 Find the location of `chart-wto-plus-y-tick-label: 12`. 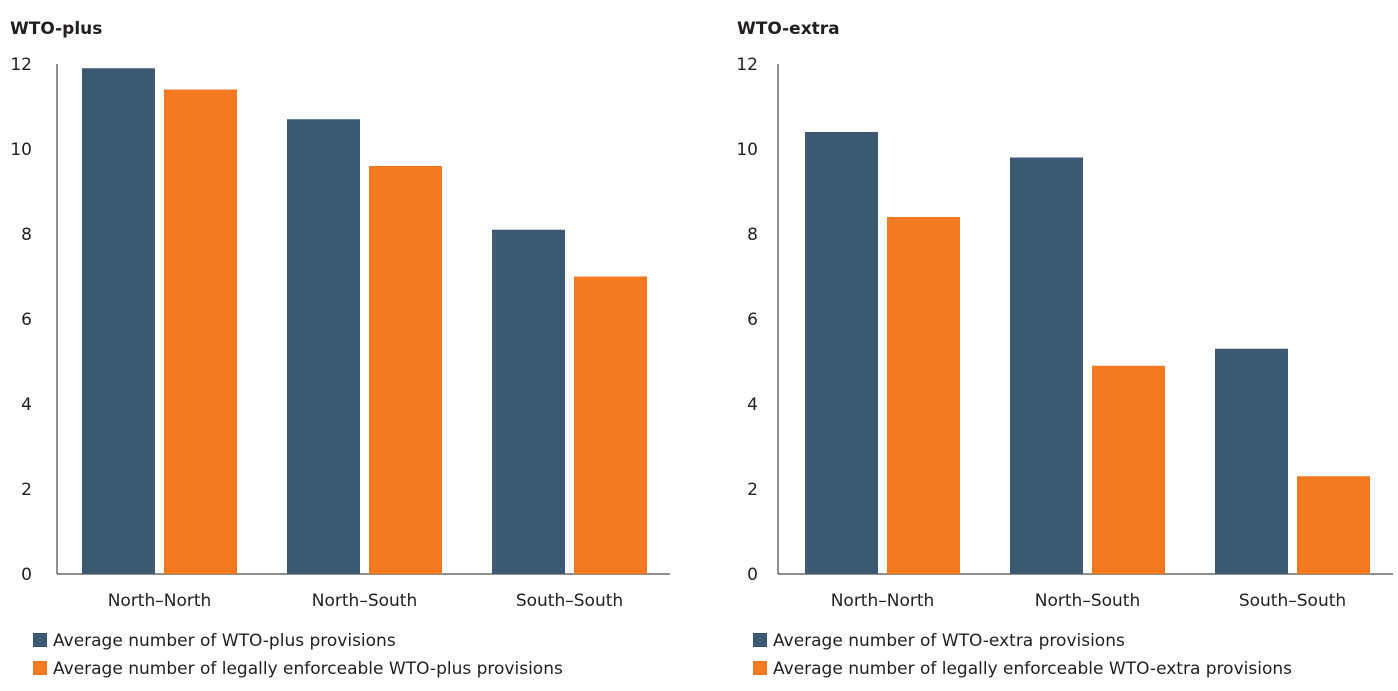

chart-wto-plus-y-tick-label: 12 is located at coordinates (21, 65).